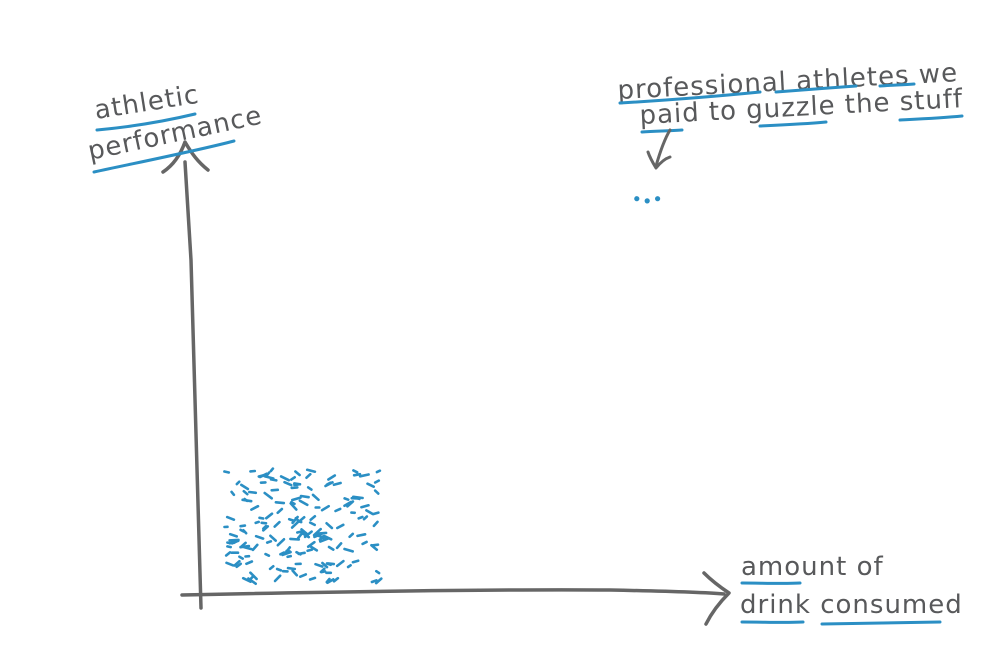 This screenshot has height=666, width=996. What do you see at coordinates (663, 148) in the screenshot?
I see `annotation-arrow-shaft` at bounding box center [663, 148].